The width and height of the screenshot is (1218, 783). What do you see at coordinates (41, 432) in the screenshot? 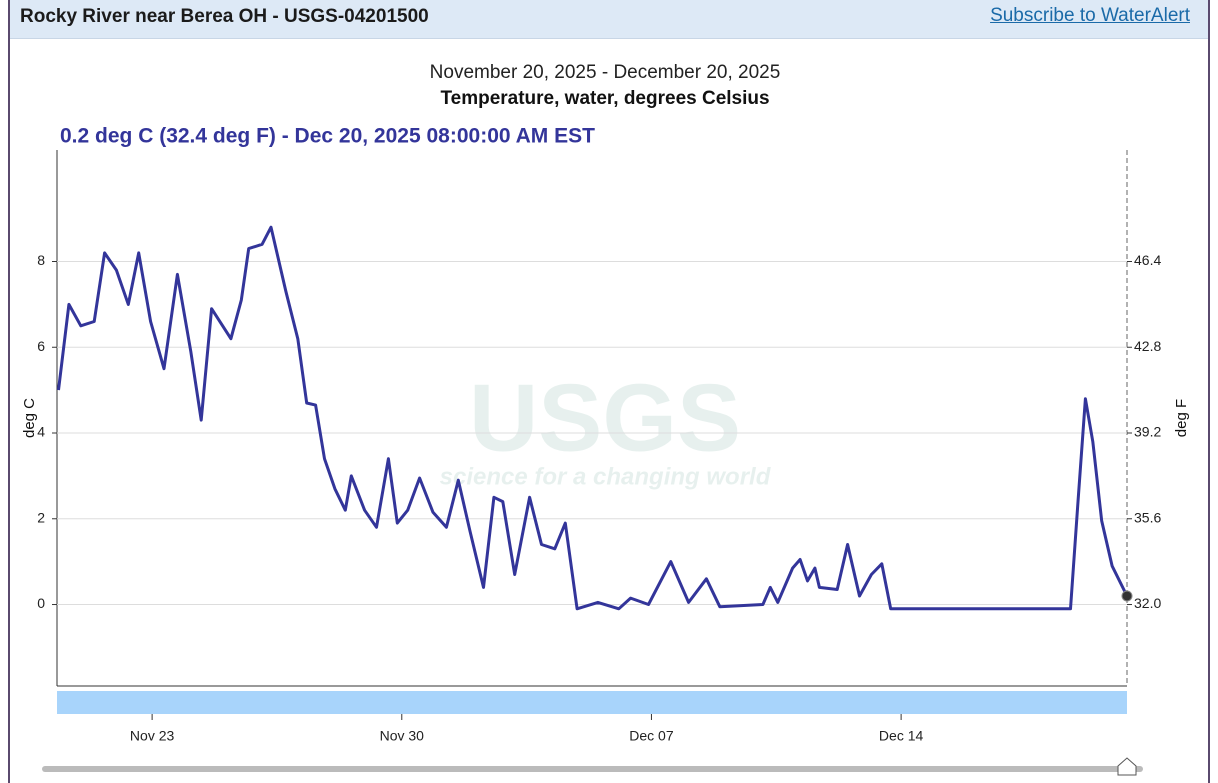
I see `y-tick-label: 4` at bounding box center [41, 432].